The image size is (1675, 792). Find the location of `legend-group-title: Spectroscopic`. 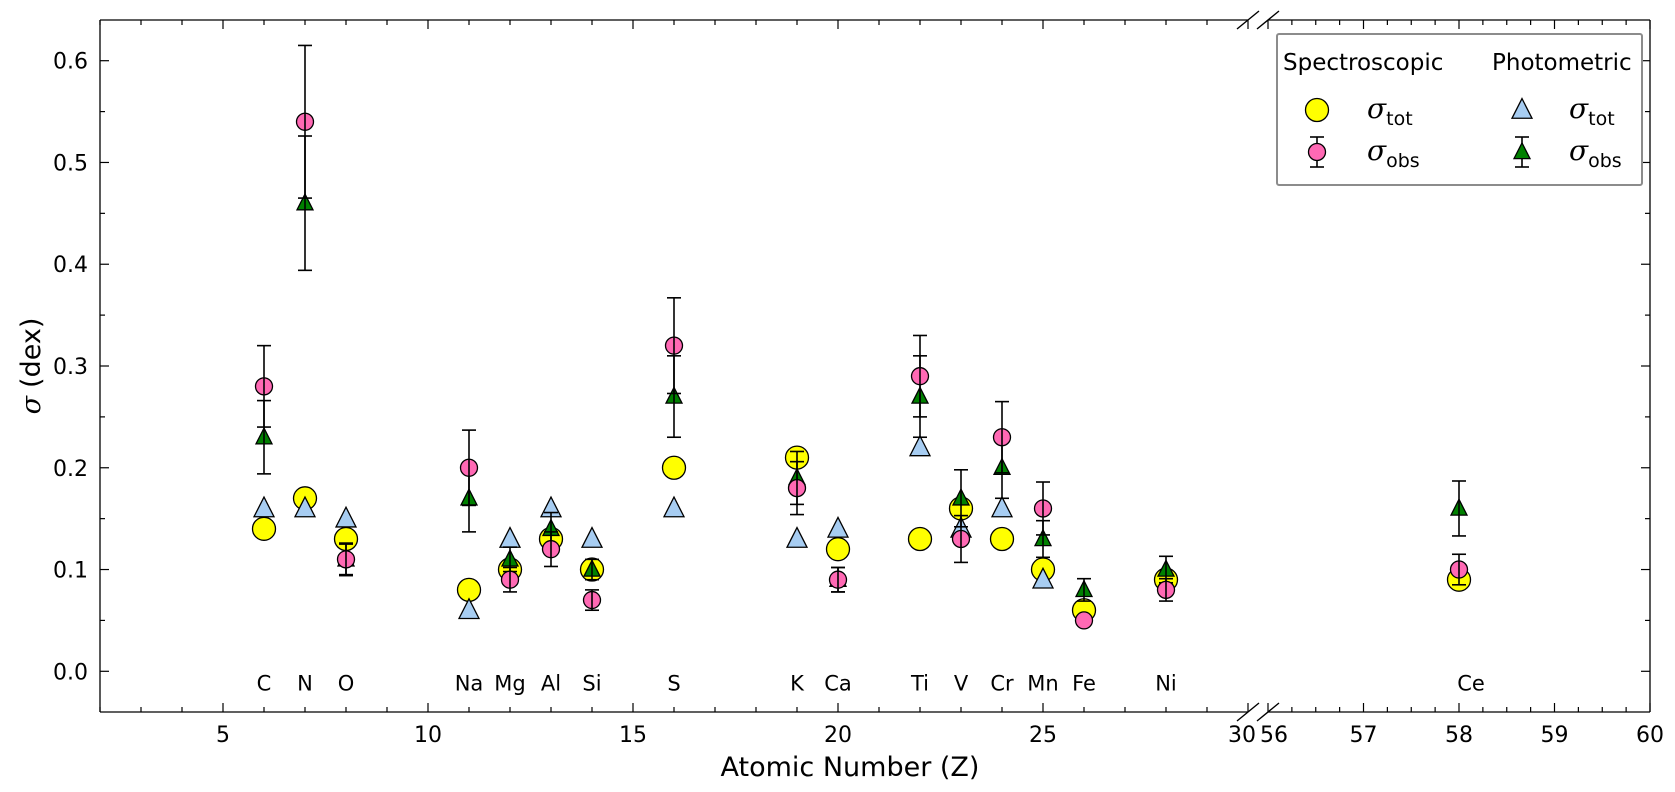

legend-group-title: Spectroscopic is located at coordinates (1363, 63).